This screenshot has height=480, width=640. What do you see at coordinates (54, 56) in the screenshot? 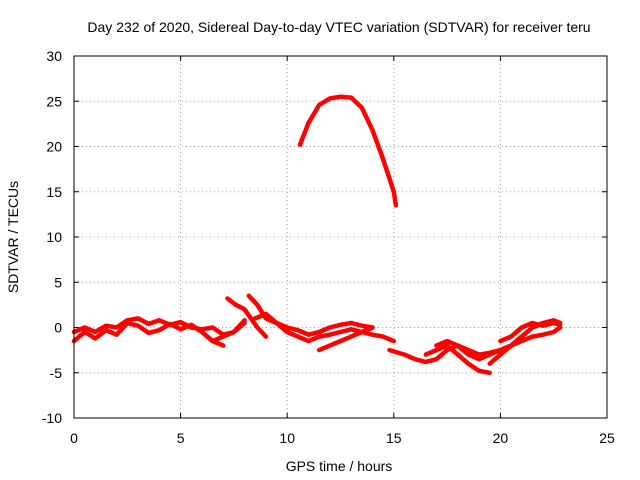
I see `y-tick-label: 30` at bounding box center [54, 56].